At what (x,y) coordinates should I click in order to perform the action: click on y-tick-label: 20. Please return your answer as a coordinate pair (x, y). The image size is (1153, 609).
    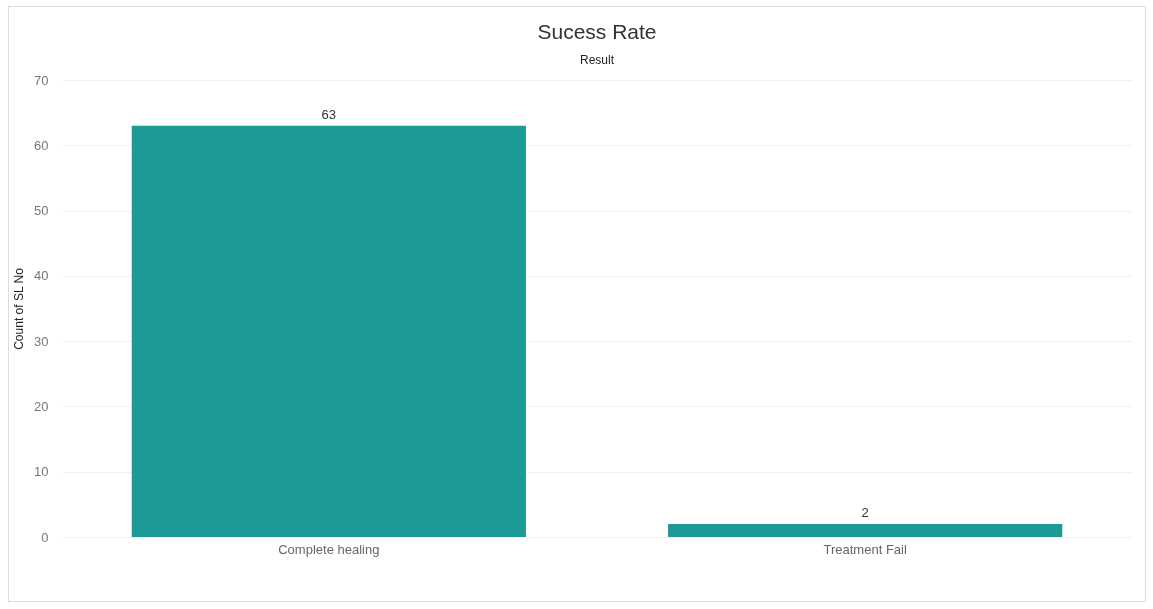
    Looking at the image, I should click on (41, 406).